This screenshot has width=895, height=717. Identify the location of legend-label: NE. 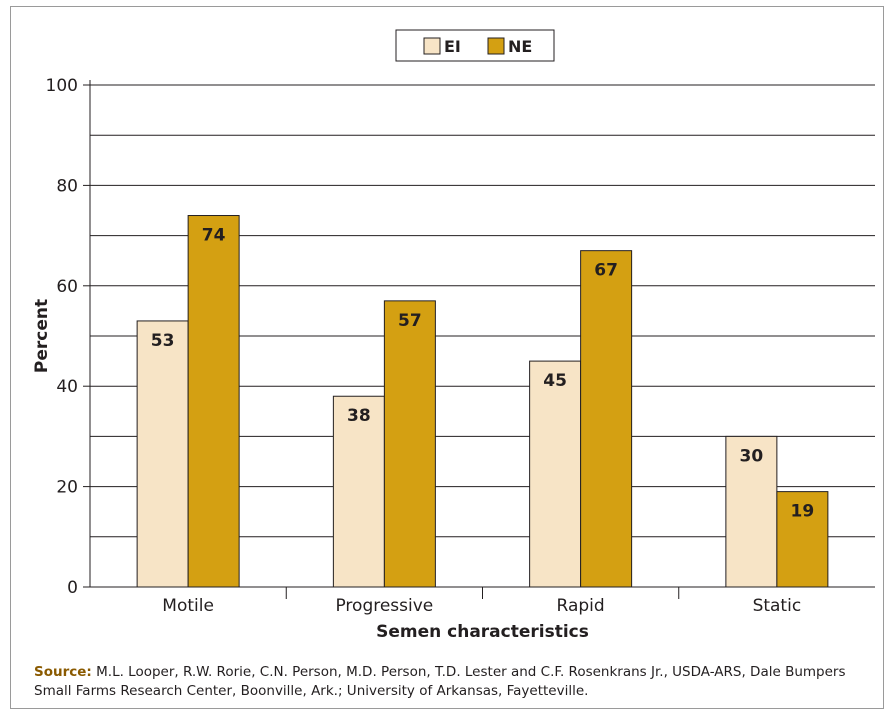
(520, 46).